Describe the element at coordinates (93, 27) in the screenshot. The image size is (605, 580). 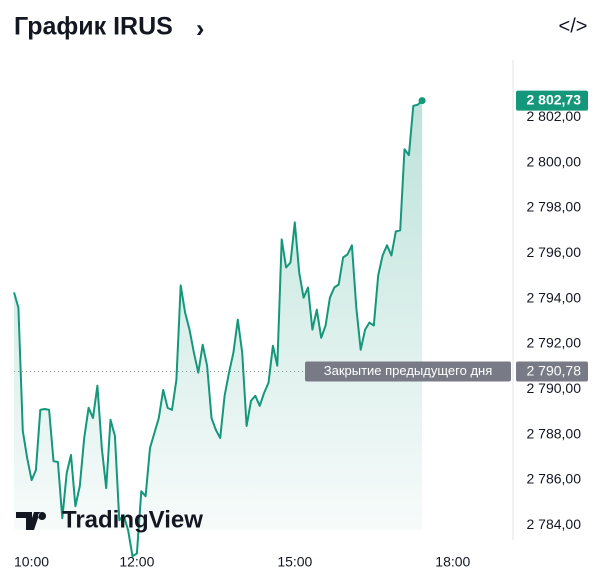
I see `chart-title: График IRUS` at that location.